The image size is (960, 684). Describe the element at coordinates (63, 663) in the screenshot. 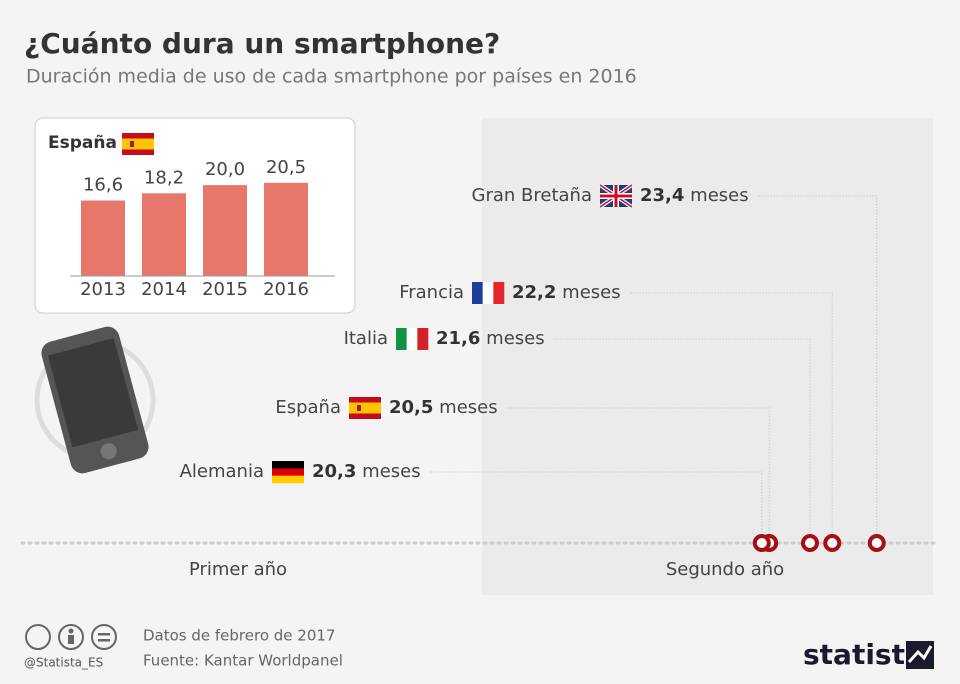

I see `handle: @Statista_ES` at that location.